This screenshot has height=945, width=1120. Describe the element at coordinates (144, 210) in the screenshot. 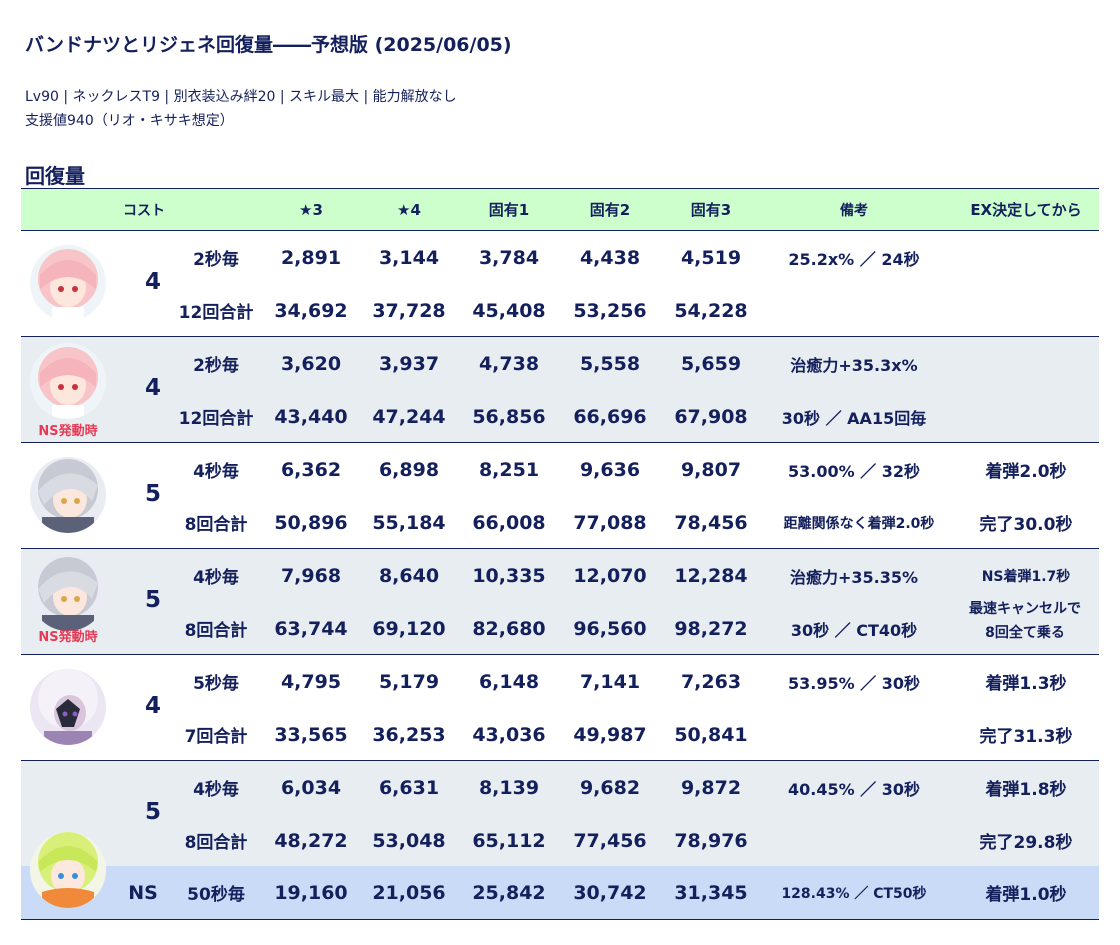

I see `header-cost: コスト` at that location.